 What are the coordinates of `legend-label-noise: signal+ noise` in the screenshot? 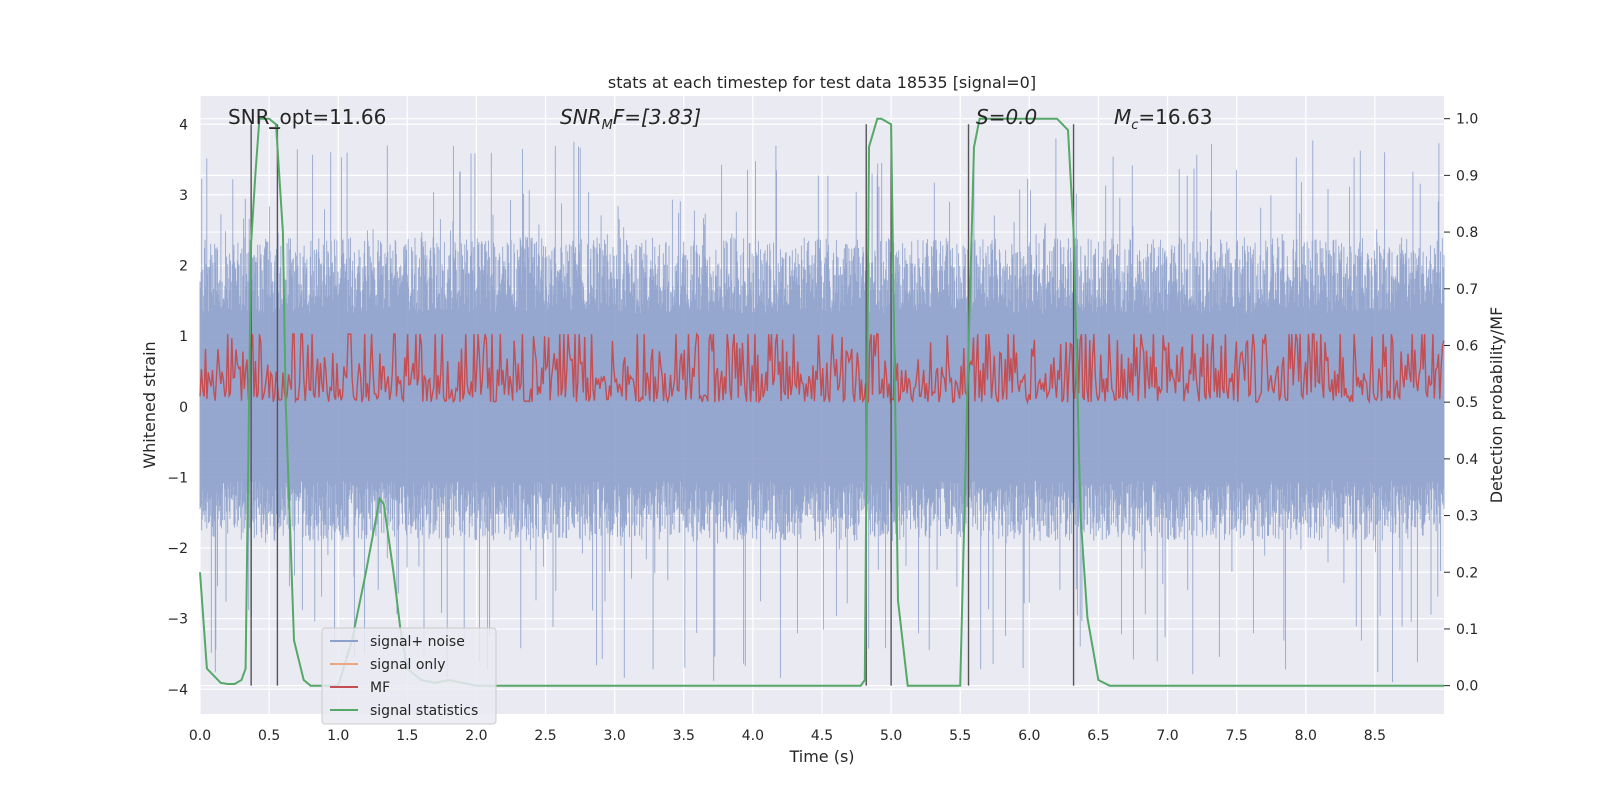 It's located at (417, 642).